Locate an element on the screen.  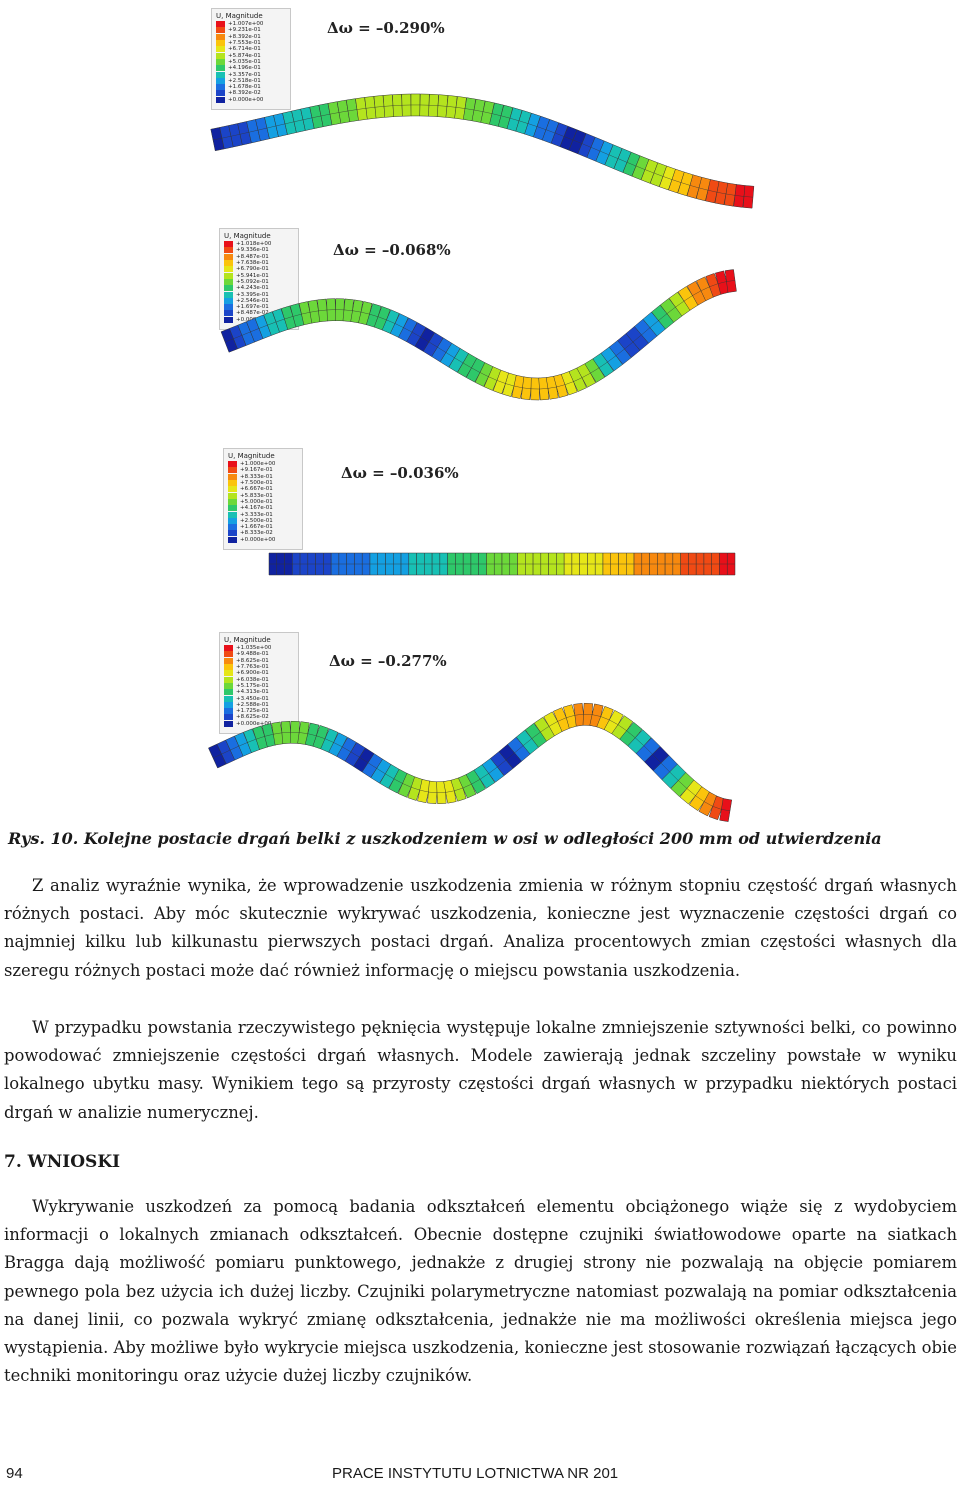
legend-value: +8.487e-02 is located at coordinates (252, 313).